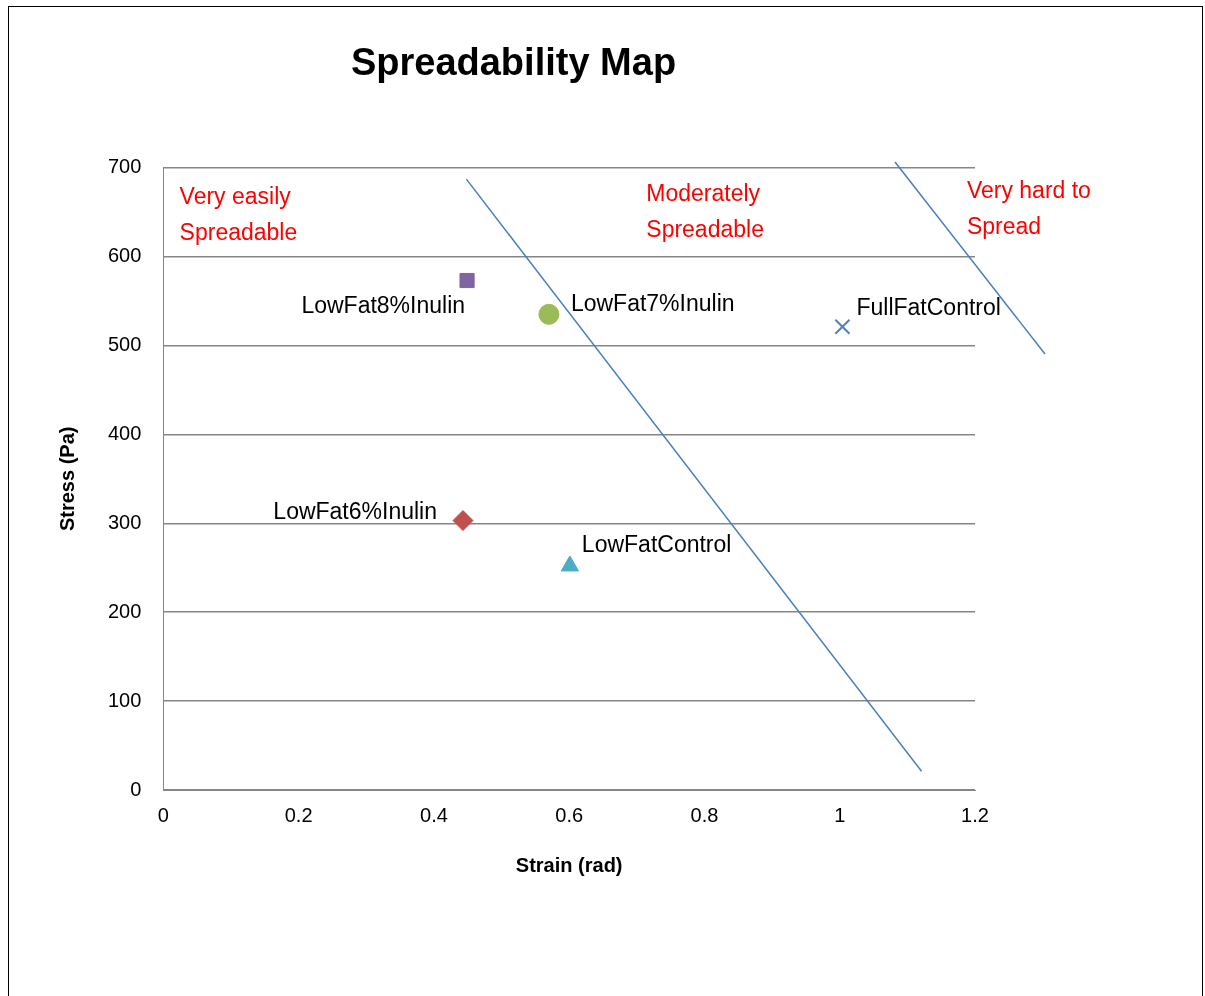 The height and width of the screenshot is (996, 1205). Describe the element at coordinates (656, 544) in the screenshot. I see `series-label: LowFatControl` at that location.